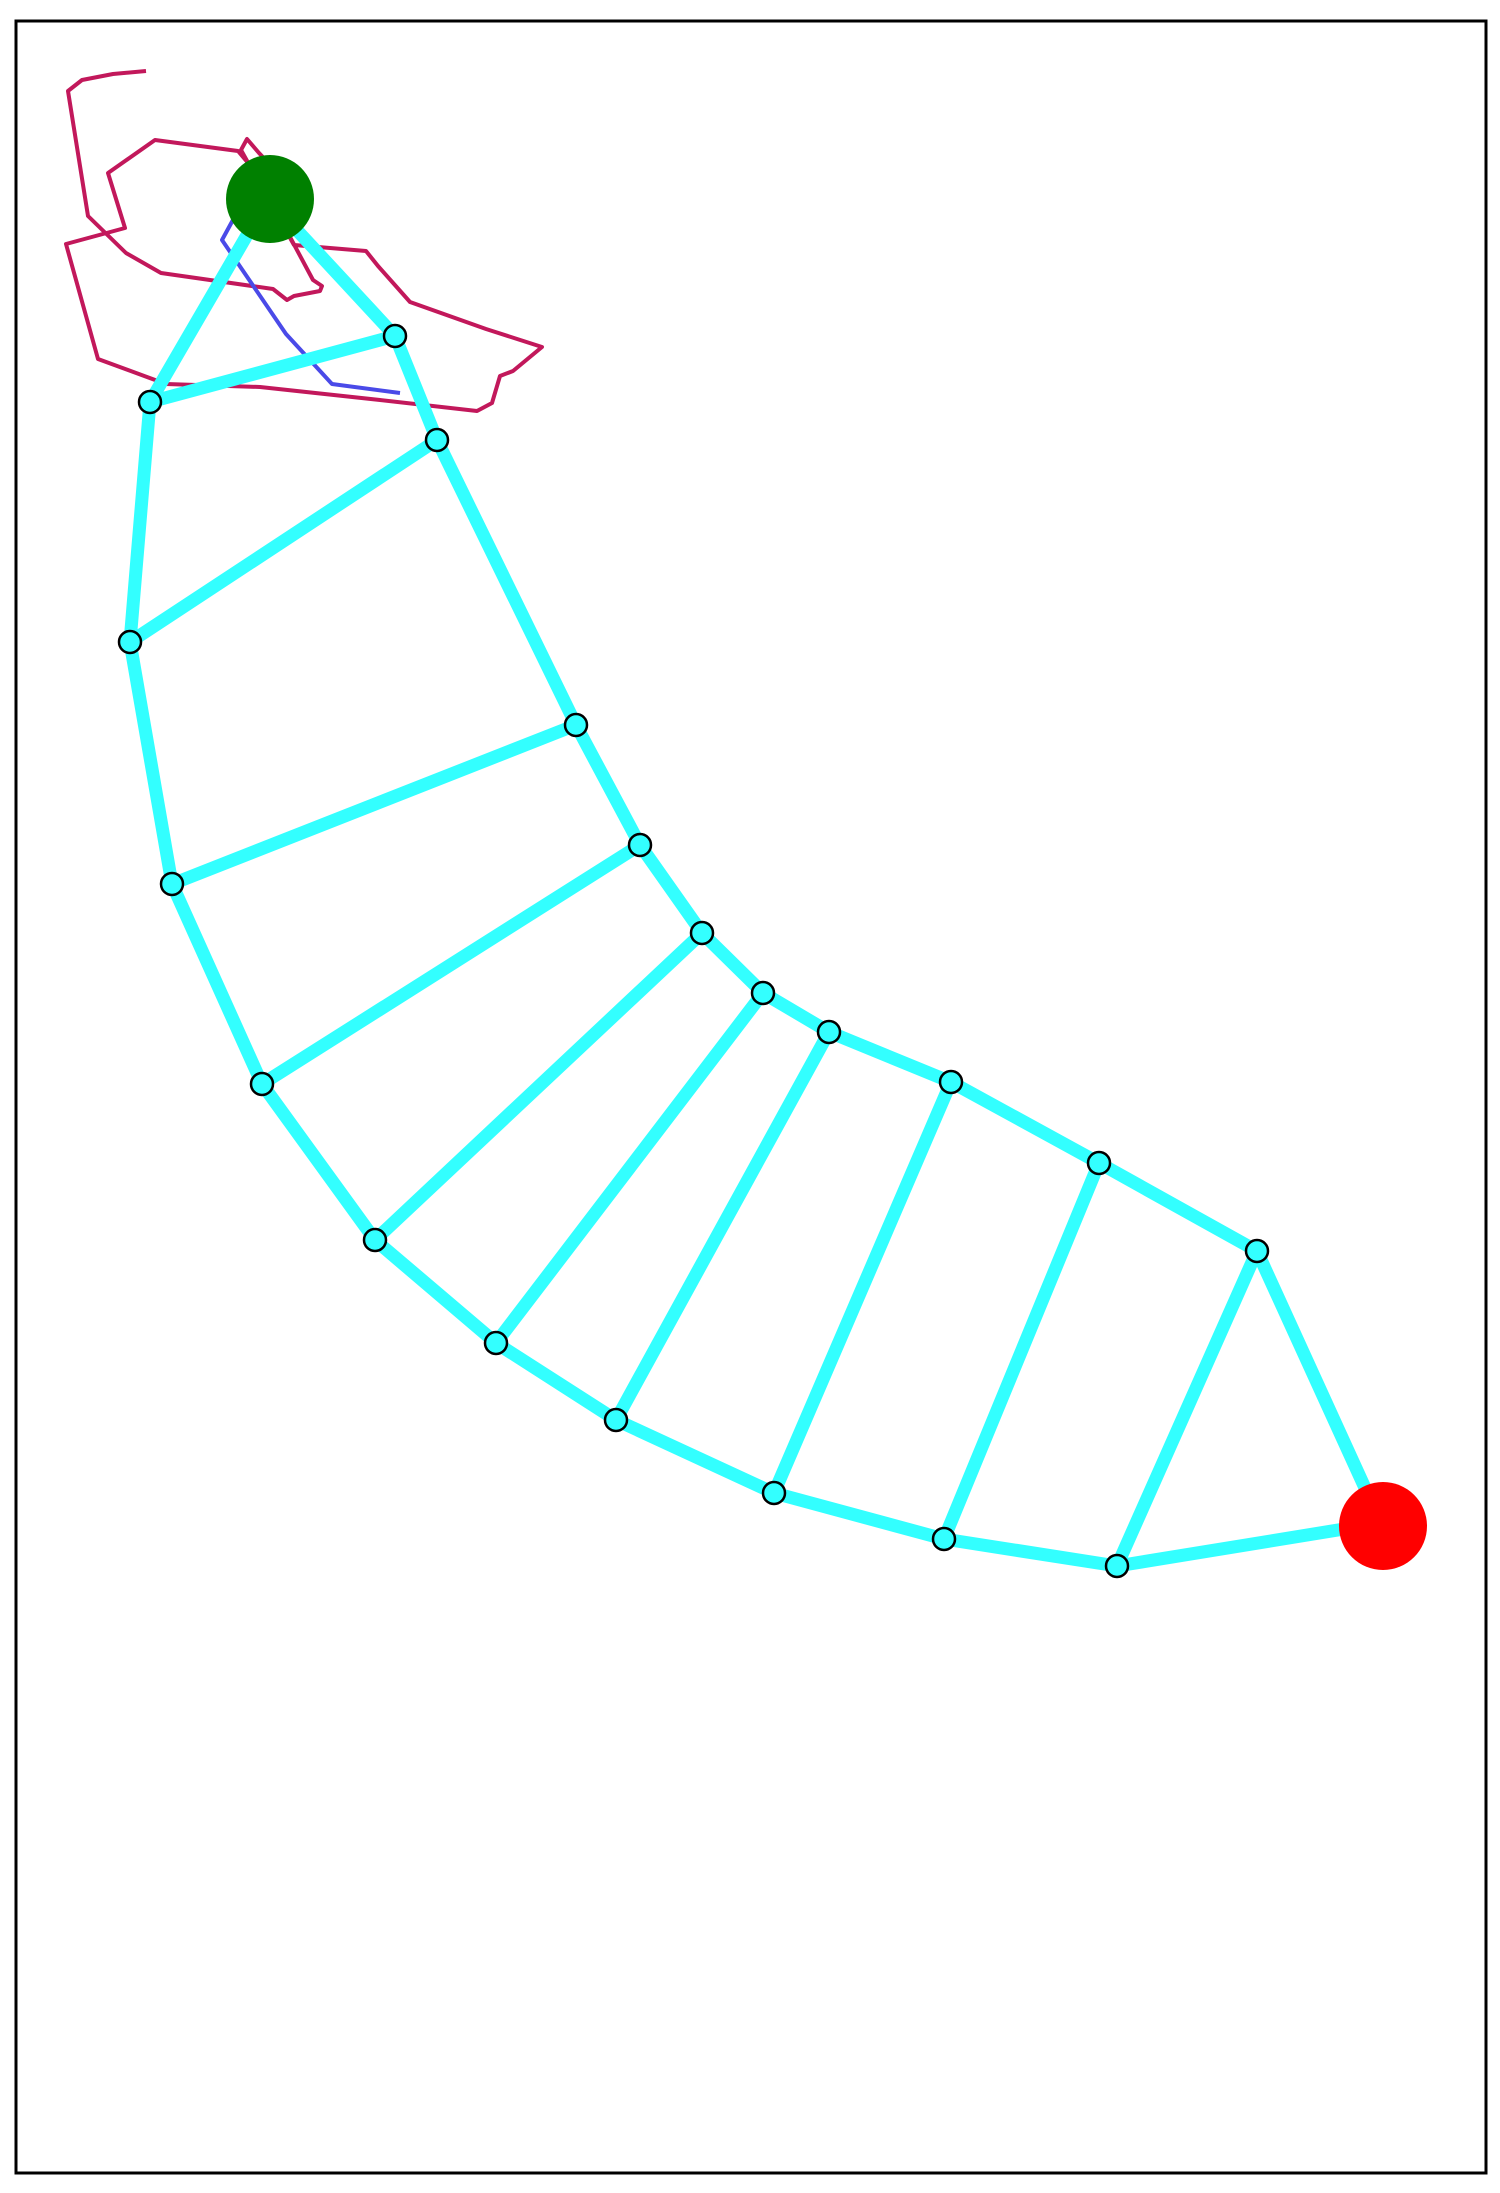 This screenshot has width=1500, height=2193. I want to click on crimson-trajectory-path, so click(304, 241).